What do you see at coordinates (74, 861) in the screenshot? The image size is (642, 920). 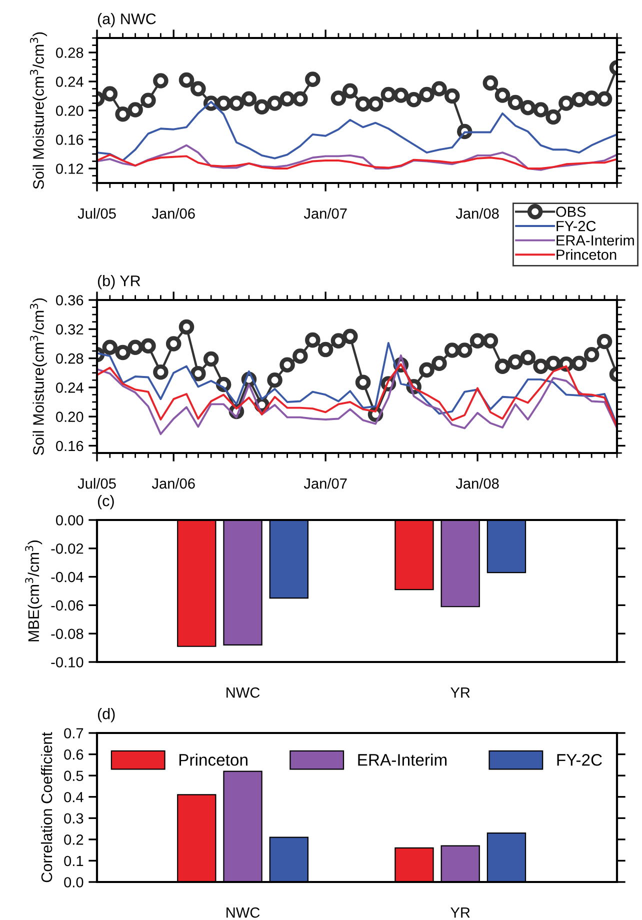 I see `y-tick-label: 0.1` at bounding box center [74, 861].